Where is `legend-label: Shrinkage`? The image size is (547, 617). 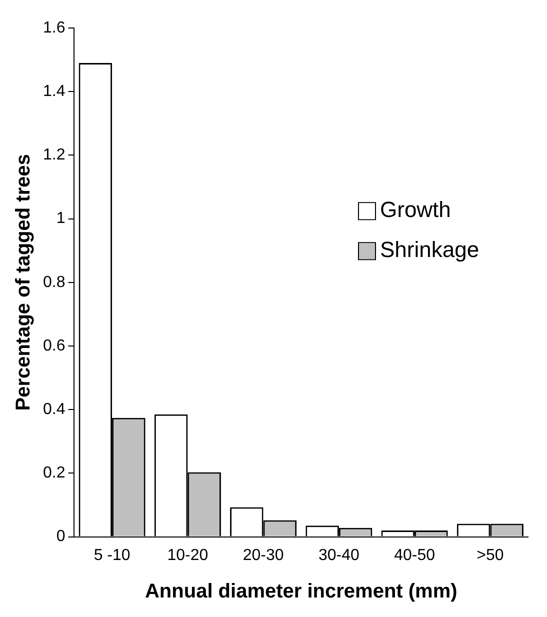
legend-label: Shrinkage is located at coordinates (430, 249).